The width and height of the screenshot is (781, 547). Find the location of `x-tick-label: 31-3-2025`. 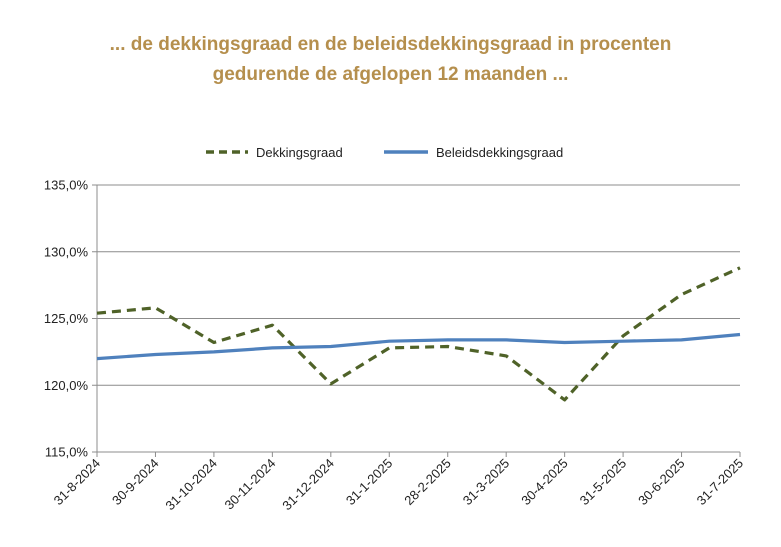

x-tick-label: 31-3-2025 is located at coordinates (486, 482).